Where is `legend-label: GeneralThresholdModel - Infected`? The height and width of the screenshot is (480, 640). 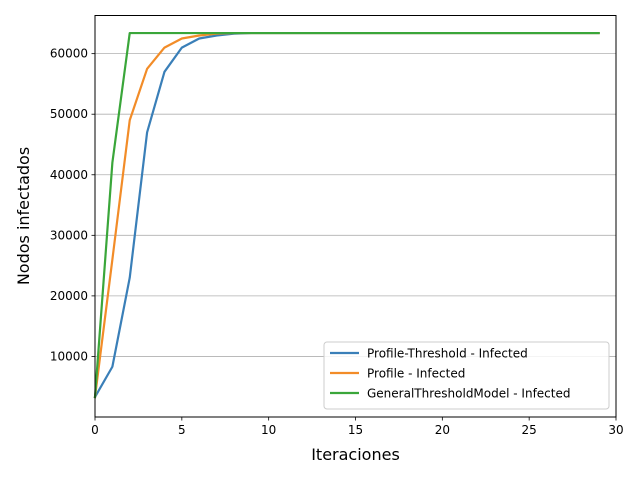 legend-label: GeneralThresholdModel - Infected is located at coordinates (468, 394).